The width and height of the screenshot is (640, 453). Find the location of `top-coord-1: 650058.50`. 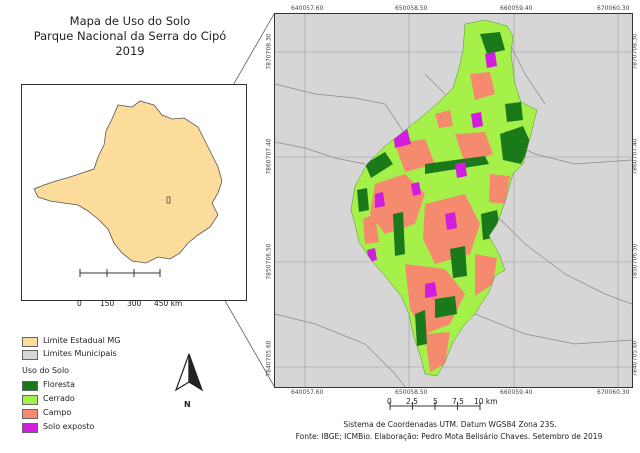

top-coord-1: 650058.50 is located at coordinates (411, 8).